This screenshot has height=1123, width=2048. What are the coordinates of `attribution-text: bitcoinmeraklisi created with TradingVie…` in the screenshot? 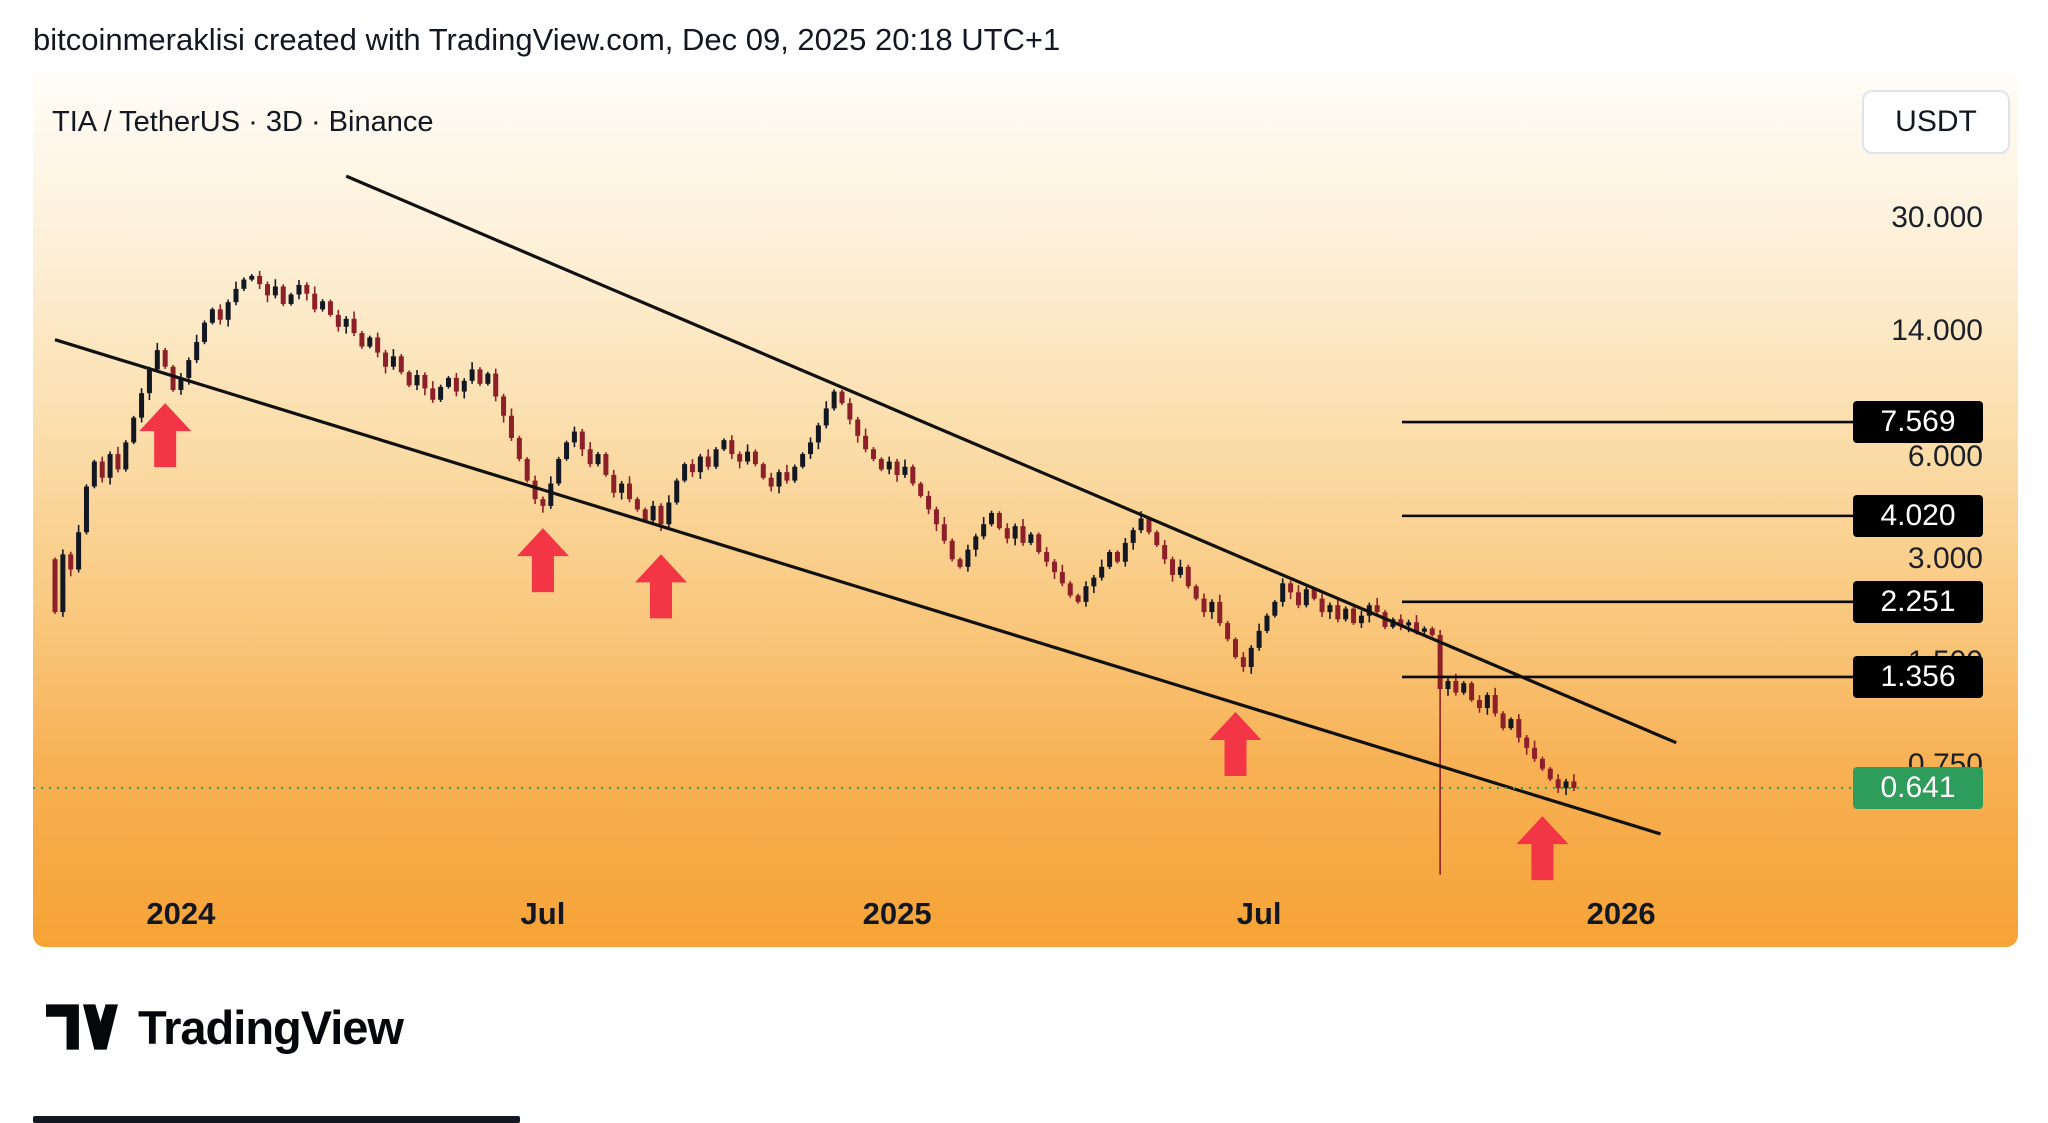 It's located at (547, 39).